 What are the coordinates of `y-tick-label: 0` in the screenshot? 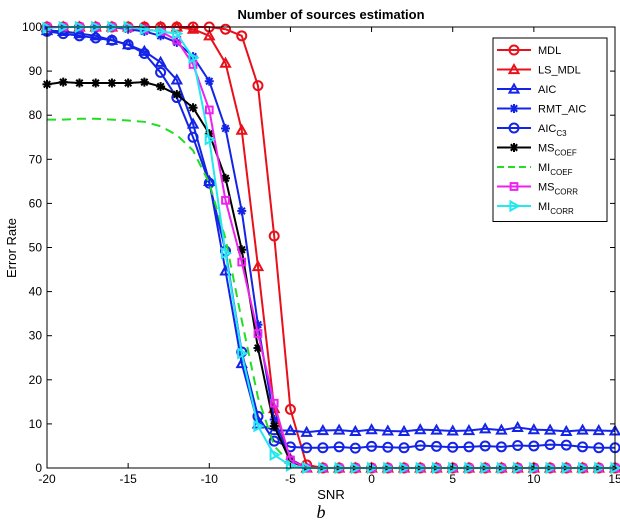 It's located at (38, 468).